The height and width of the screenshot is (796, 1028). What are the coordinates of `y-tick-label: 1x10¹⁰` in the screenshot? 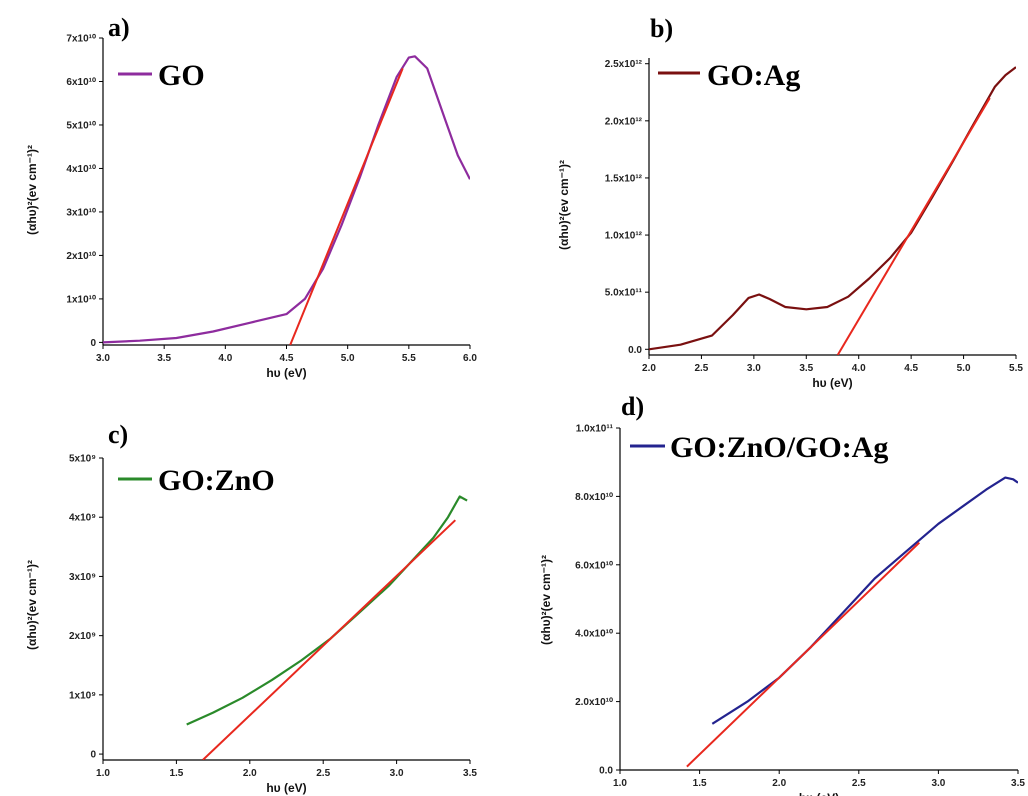 It's located at (81, 299).